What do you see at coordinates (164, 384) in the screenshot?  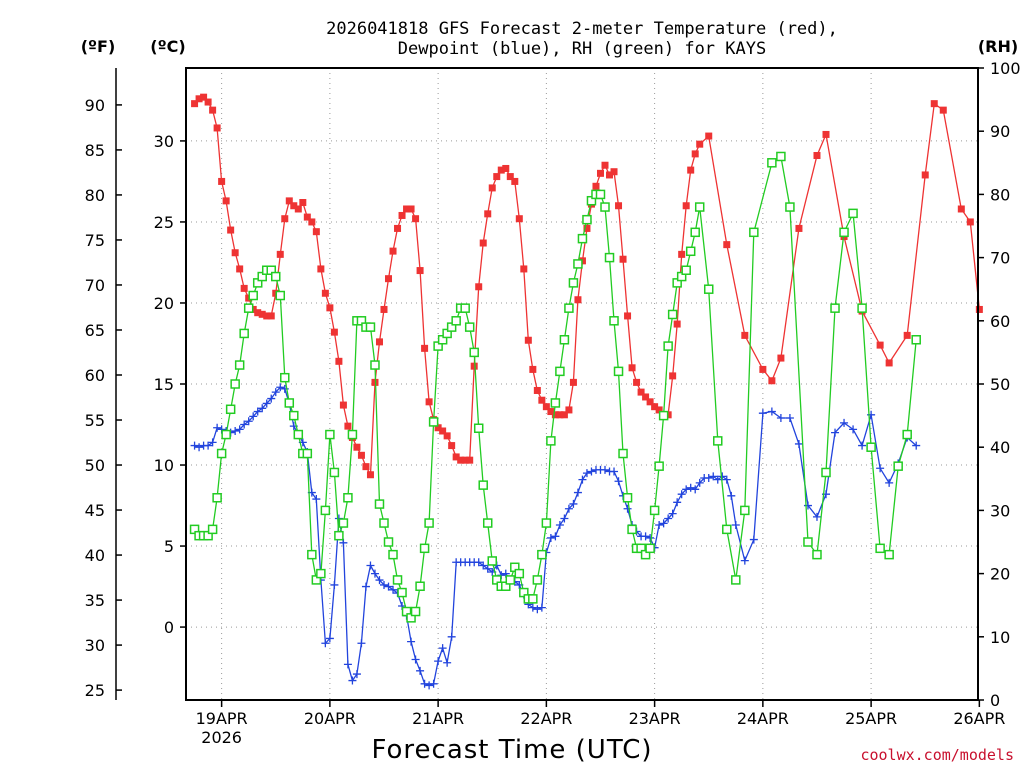 I see `celsius-tick-label: 15` at bounding box center [164, 384].